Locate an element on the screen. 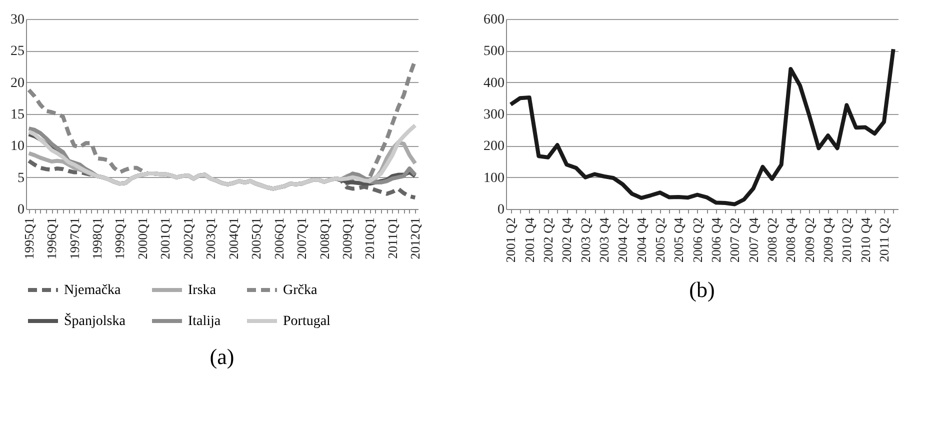 This screenshot has width=941, height=430. text: (b) is located at coordinates (702, 289).